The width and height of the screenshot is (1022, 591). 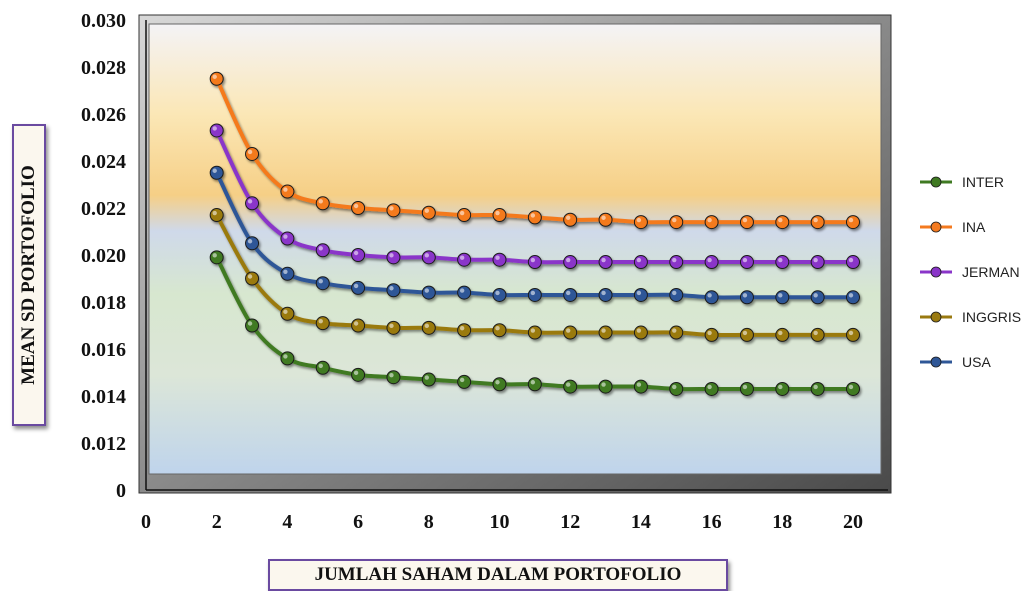 What do you see at coordinates (217, 522) in the screenshot?
I see `x-tick-label: 2` at bounding box center [217, 522].